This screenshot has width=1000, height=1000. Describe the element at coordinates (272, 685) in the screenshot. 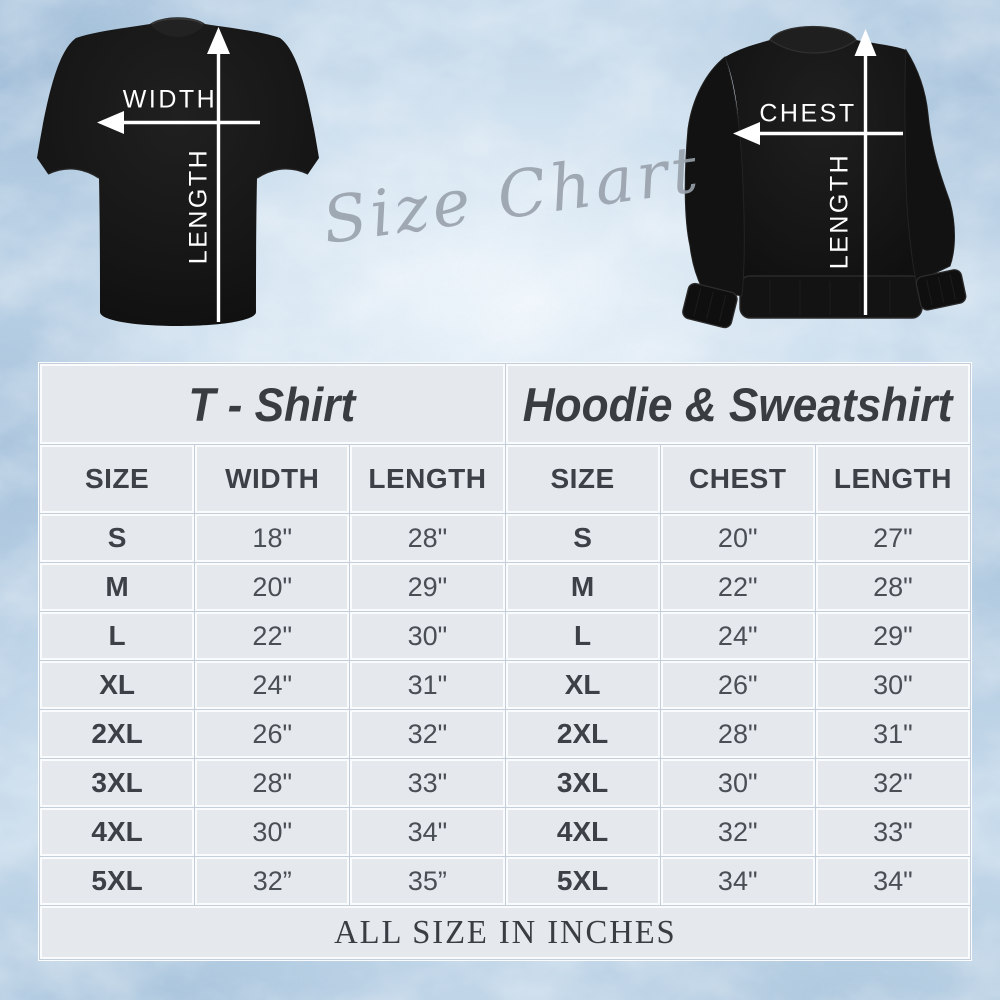

I see `tshirt-width-cell: 24"` at that location.